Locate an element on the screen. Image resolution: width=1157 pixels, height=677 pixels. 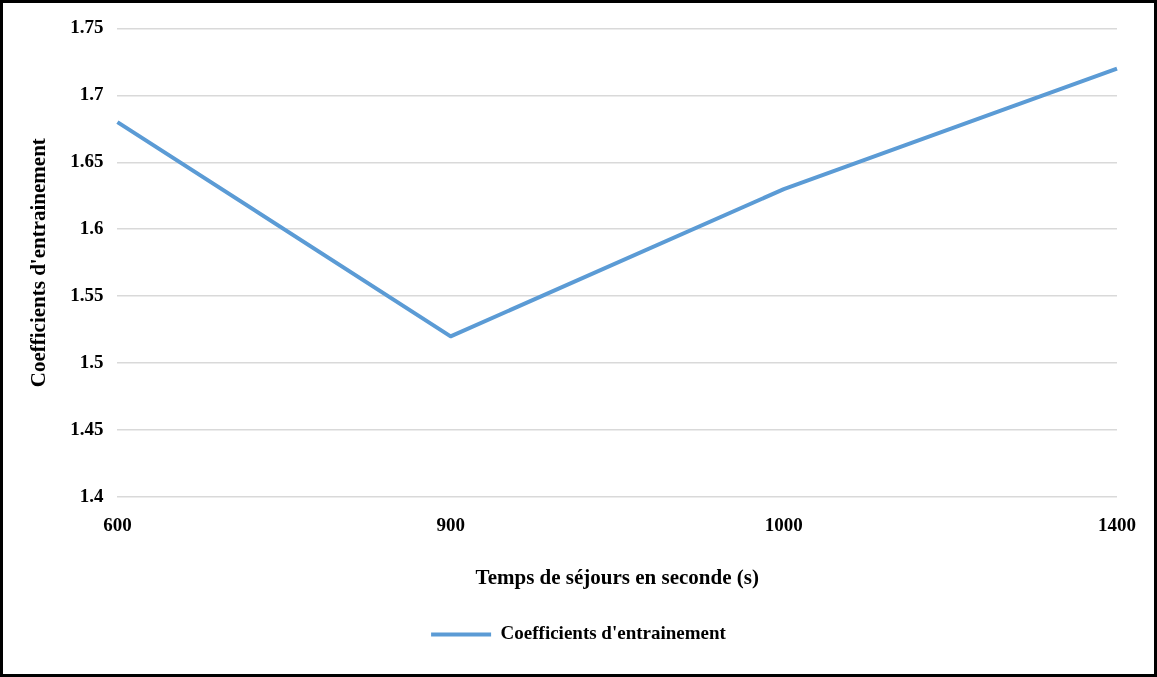
y-tick-label: 1.65 is located at coordinates (87, 161).